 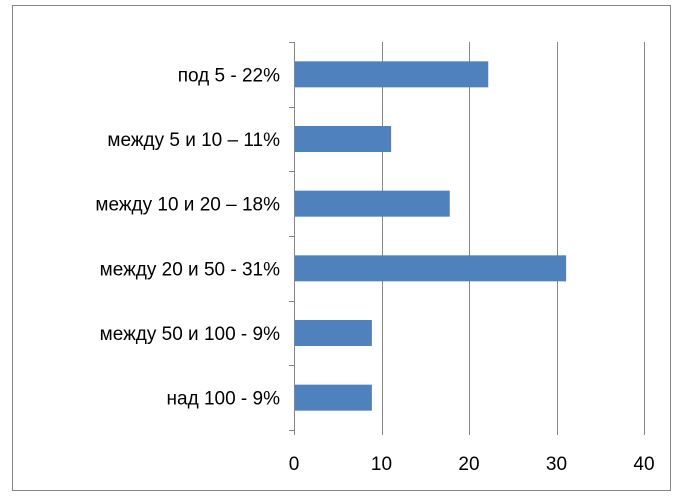 What do you see at coordinates (294, 464) in the screenshot?
I see `x-tick-label: 0` at bounding box center [294, 464].